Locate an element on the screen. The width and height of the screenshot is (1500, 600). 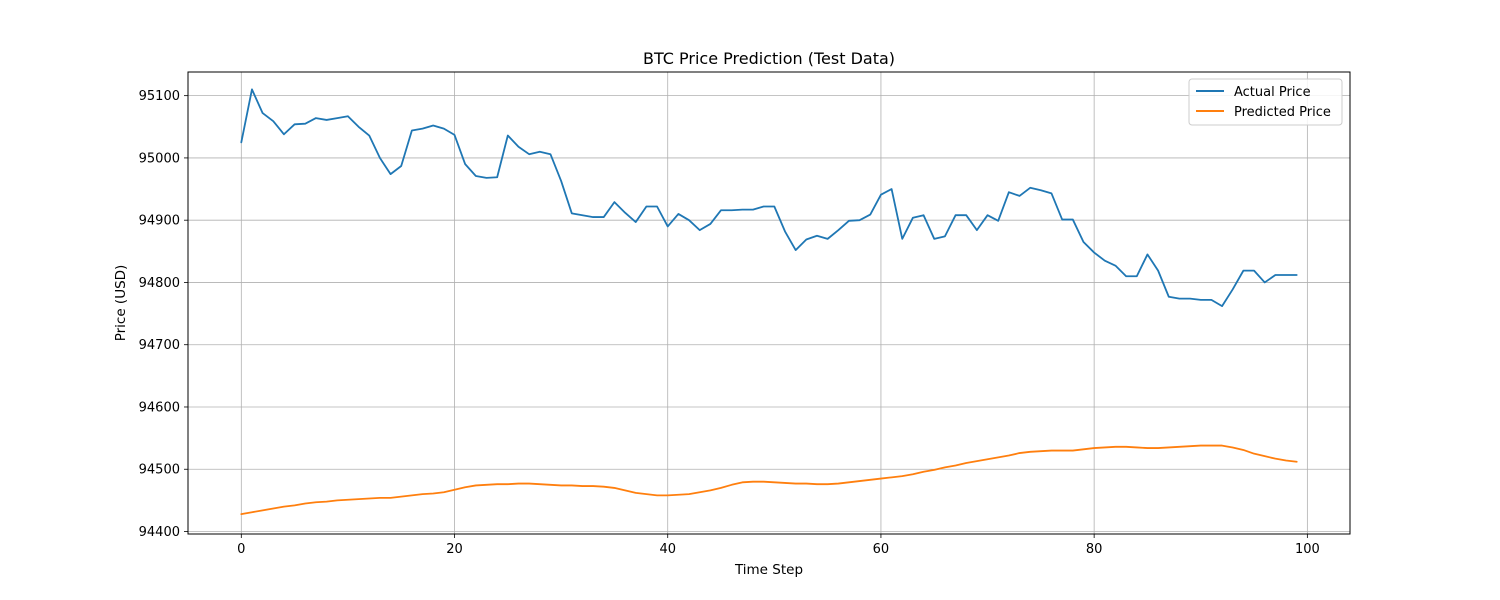
series-line-predicted-price is located at coordinates (769, 479).